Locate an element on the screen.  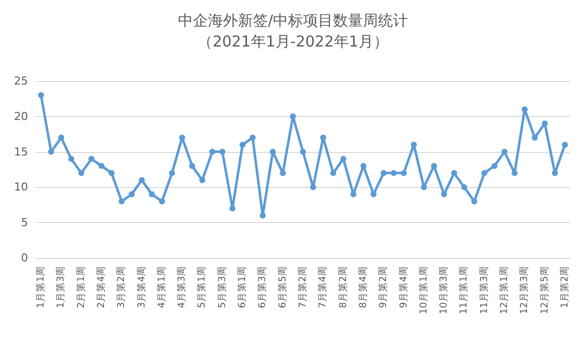
y-tick-label: 25 is located at coordinates (21, 81).